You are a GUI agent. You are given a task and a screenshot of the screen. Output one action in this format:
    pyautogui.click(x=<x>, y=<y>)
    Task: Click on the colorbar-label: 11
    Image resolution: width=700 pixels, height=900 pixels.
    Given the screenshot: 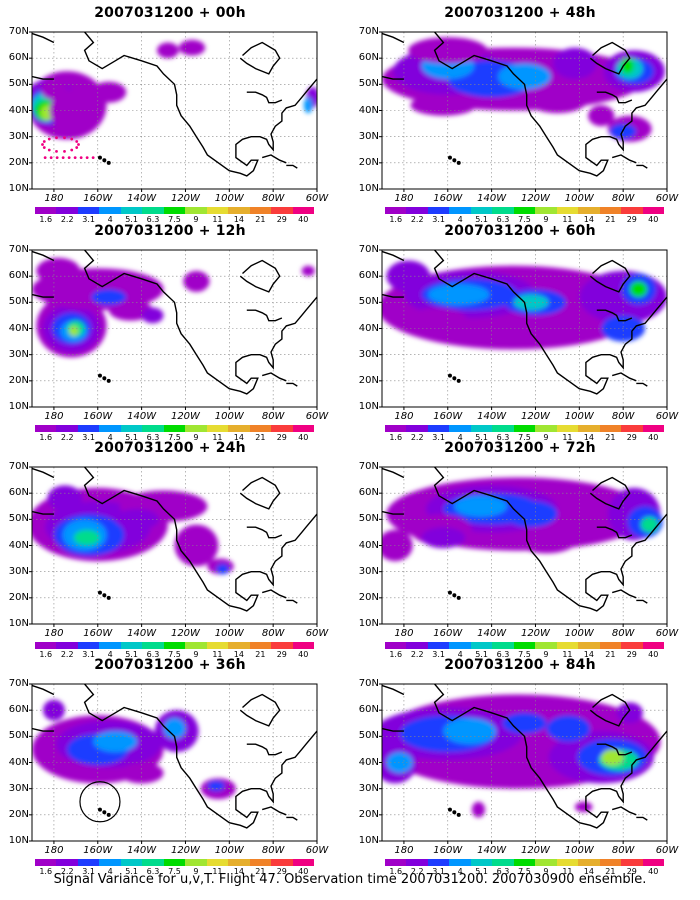 What is the action you would take?
    pyautogui.click(x=217, y=871)
    